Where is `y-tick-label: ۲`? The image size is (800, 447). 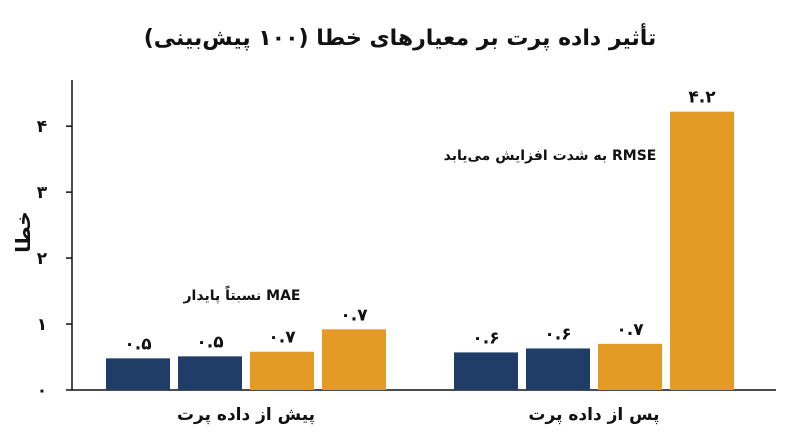
y-tick-label: ۲ is located at coordinates (42, 259).